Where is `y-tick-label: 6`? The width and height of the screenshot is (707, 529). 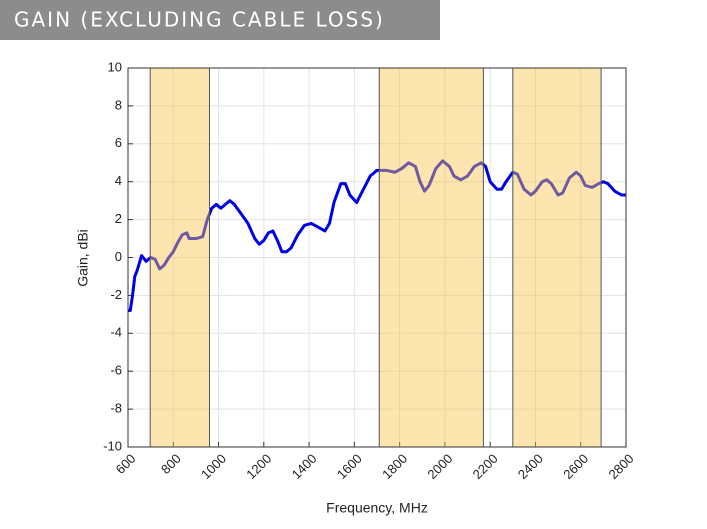
y-tick-label: 6 is located at coordinates (118, 142).